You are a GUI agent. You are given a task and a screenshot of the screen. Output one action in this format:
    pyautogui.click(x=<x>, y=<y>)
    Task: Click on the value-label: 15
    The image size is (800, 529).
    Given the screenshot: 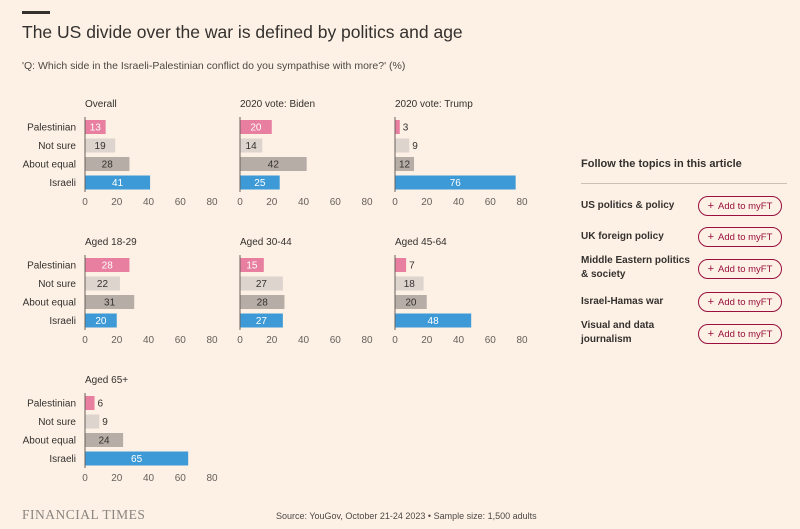 What is the action you would take?
    pyautogui.click(x=252, y=266)
    